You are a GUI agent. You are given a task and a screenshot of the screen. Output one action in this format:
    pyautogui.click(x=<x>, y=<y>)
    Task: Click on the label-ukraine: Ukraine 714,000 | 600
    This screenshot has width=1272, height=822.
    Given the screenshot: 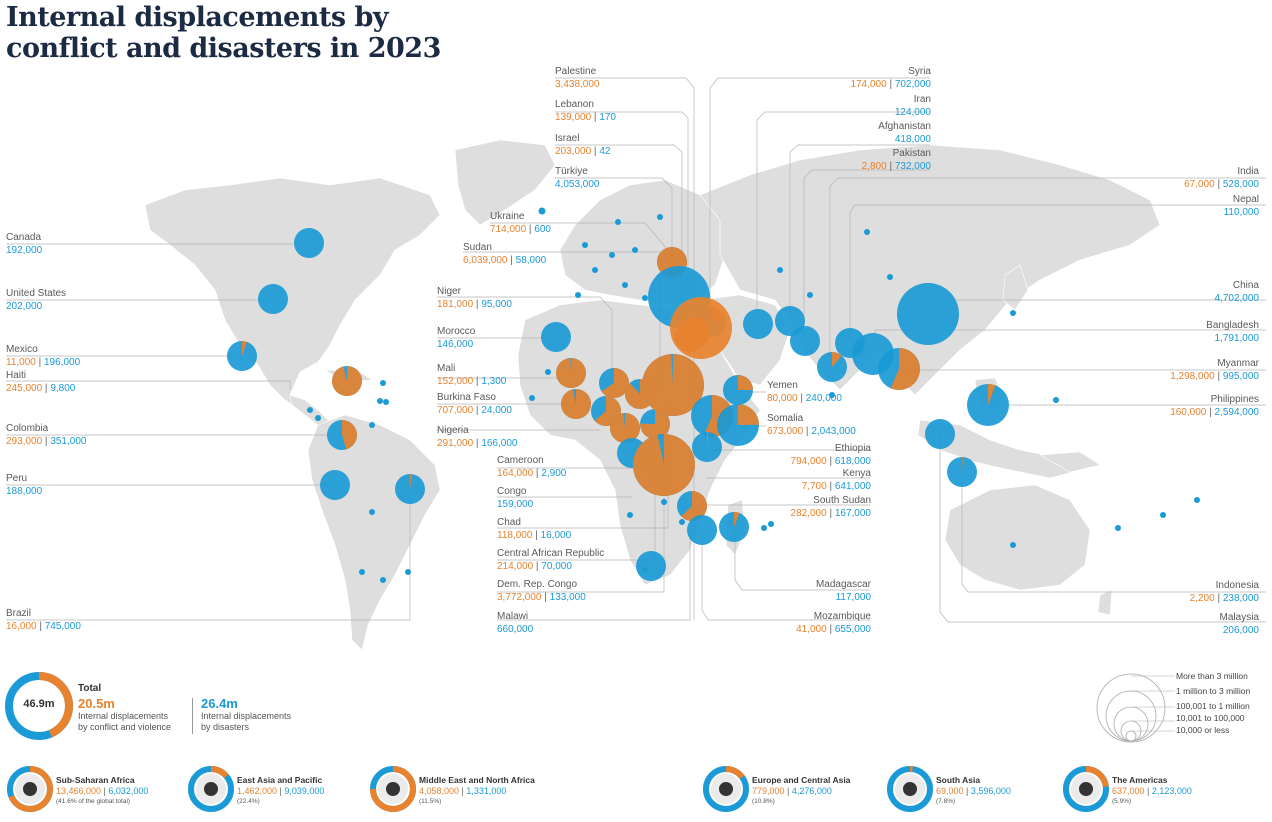 What is the action you would take?
    pyautogui.click(x=520, y=223)
    